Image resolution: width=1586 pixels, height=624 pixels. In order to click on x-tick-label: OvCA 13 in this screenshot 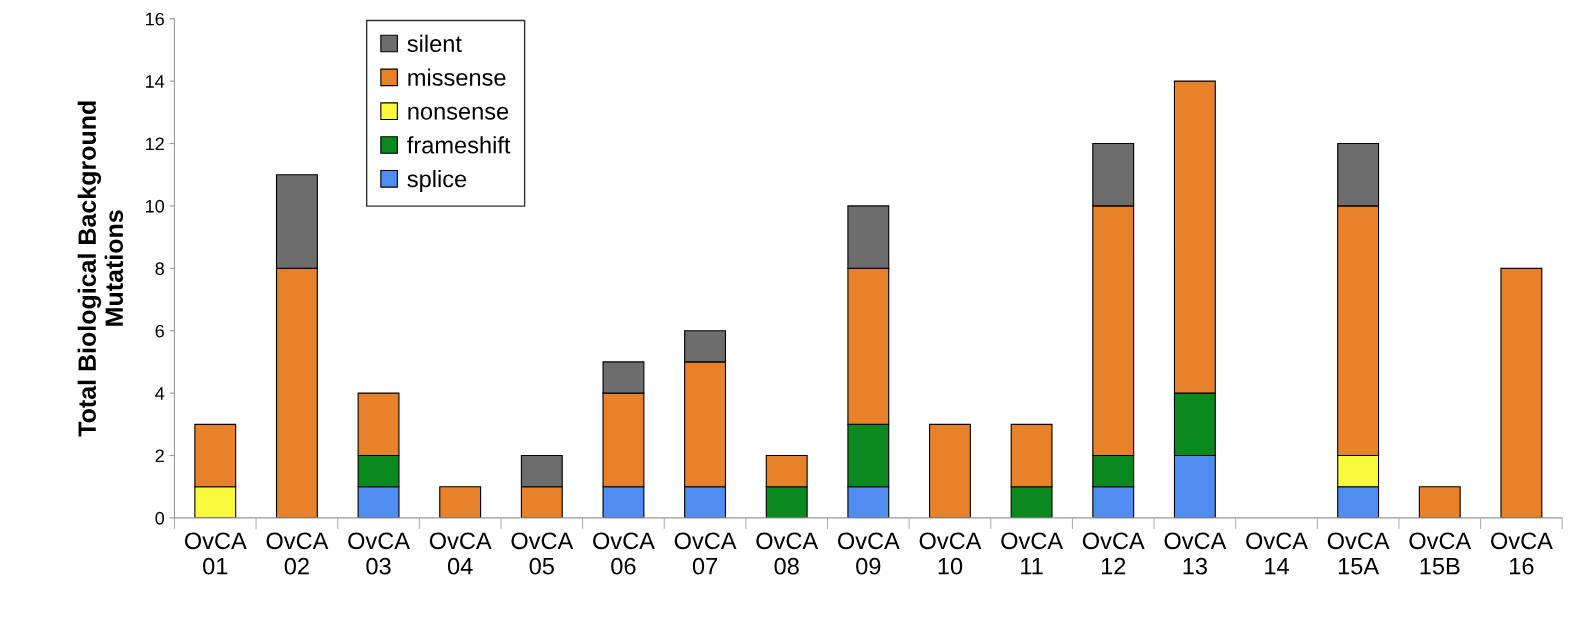, I will do `click(1195, 553)`.